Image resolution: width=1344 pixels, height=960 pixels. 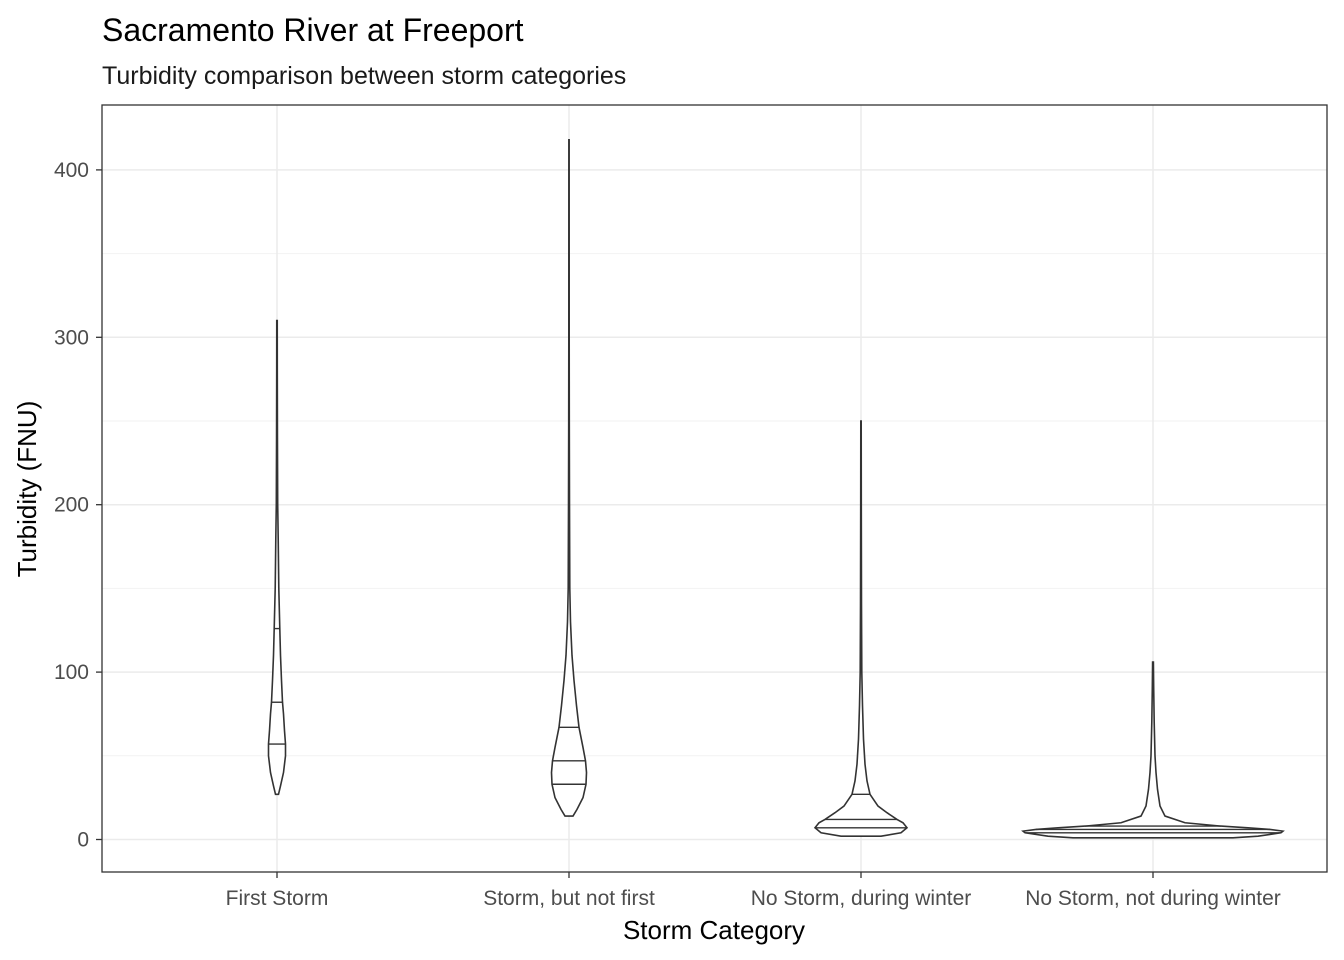 I want to click on x-tick-label: No Storm, during winter, so click(x=861, y=898).